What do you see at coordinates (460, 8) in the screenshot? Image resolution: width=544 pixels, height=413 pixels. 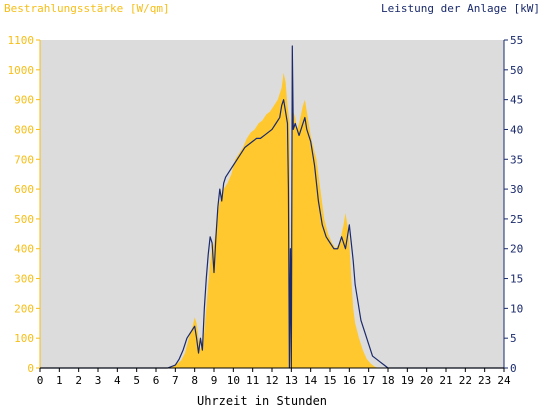 I see `right-axis-title: Leistung der Anlage [kW]` at bounding box center [460, 8].